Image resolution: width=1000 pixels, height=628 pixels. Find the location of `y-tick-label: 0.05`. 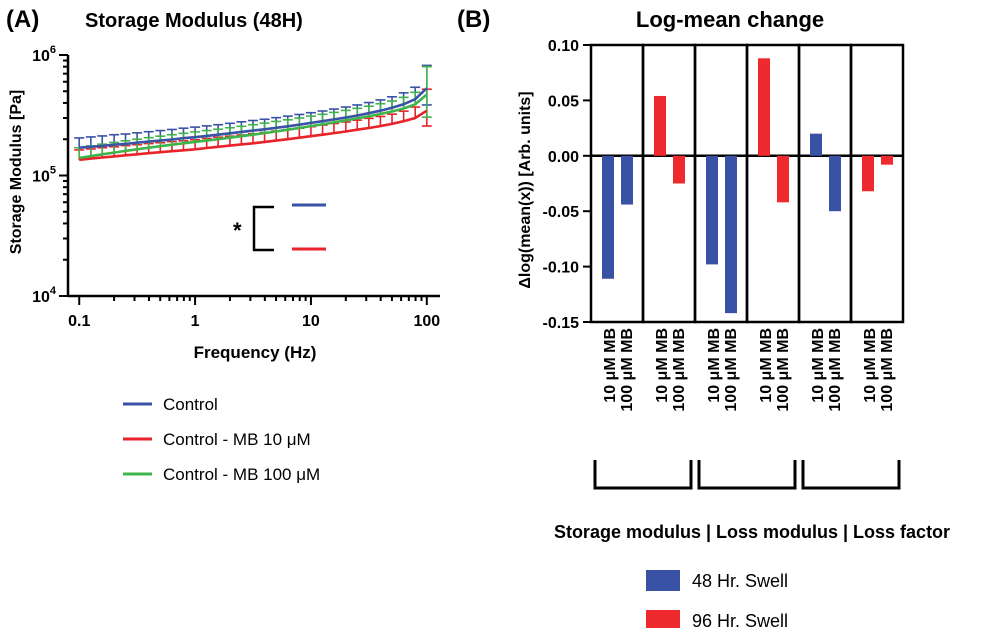

y-tick-label: 0.05 is located at coordinates (563, 101).